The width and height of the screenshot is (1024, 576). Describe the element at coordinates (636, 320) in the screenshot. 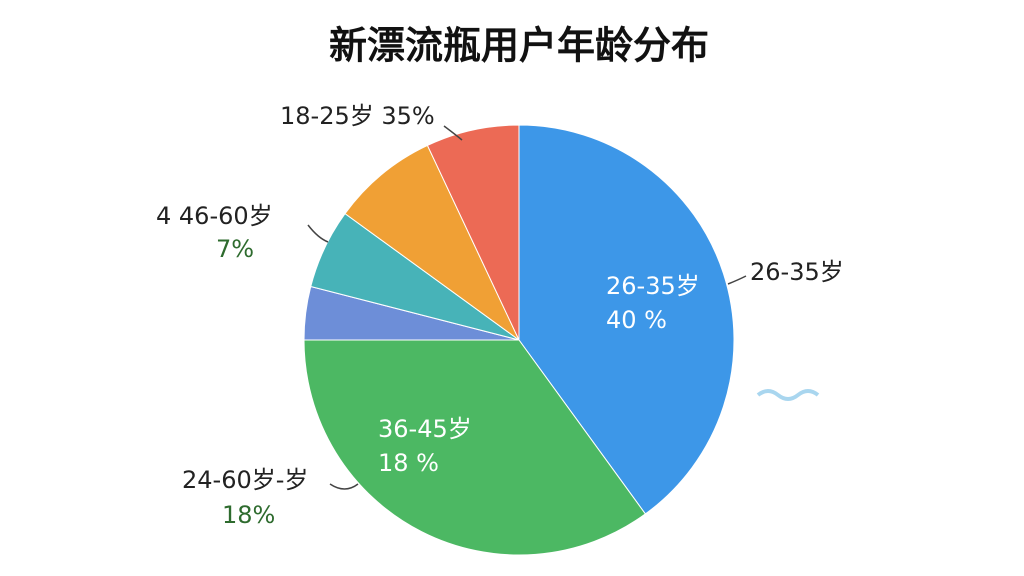

I see `annotation: 40 %` at that location.